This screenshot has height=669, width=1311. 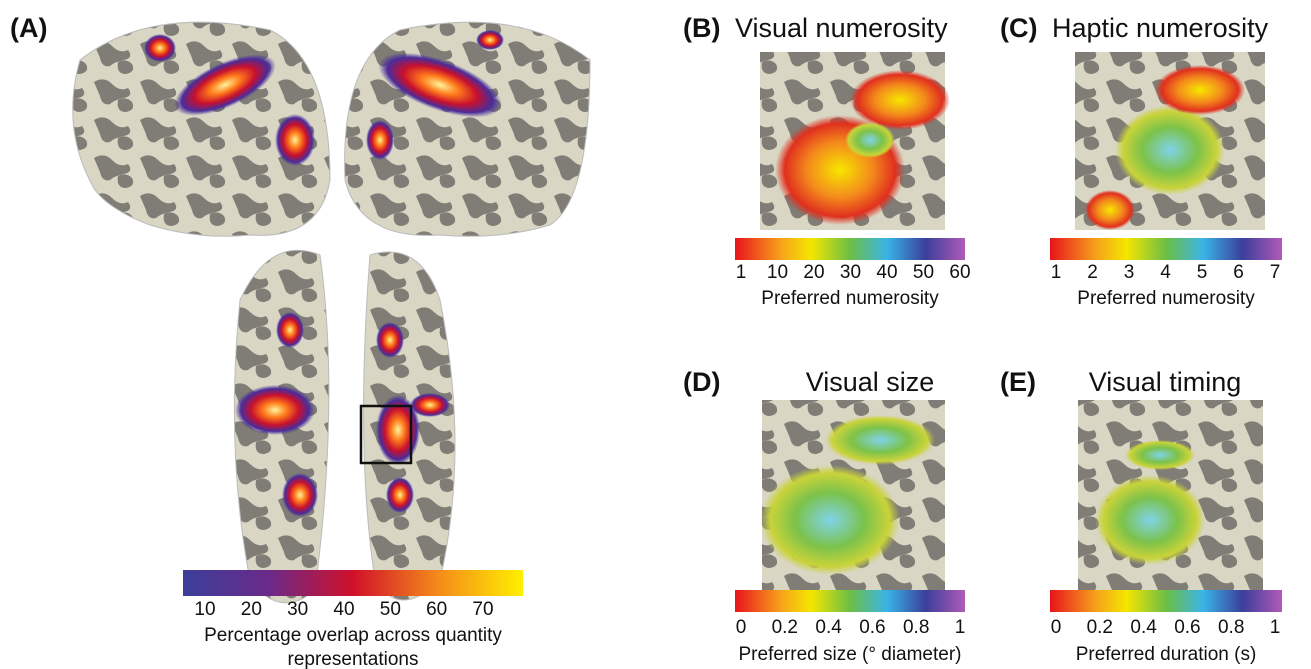 I want to click on colorbar-tick-label: 6, so click(x=1238, y=272).